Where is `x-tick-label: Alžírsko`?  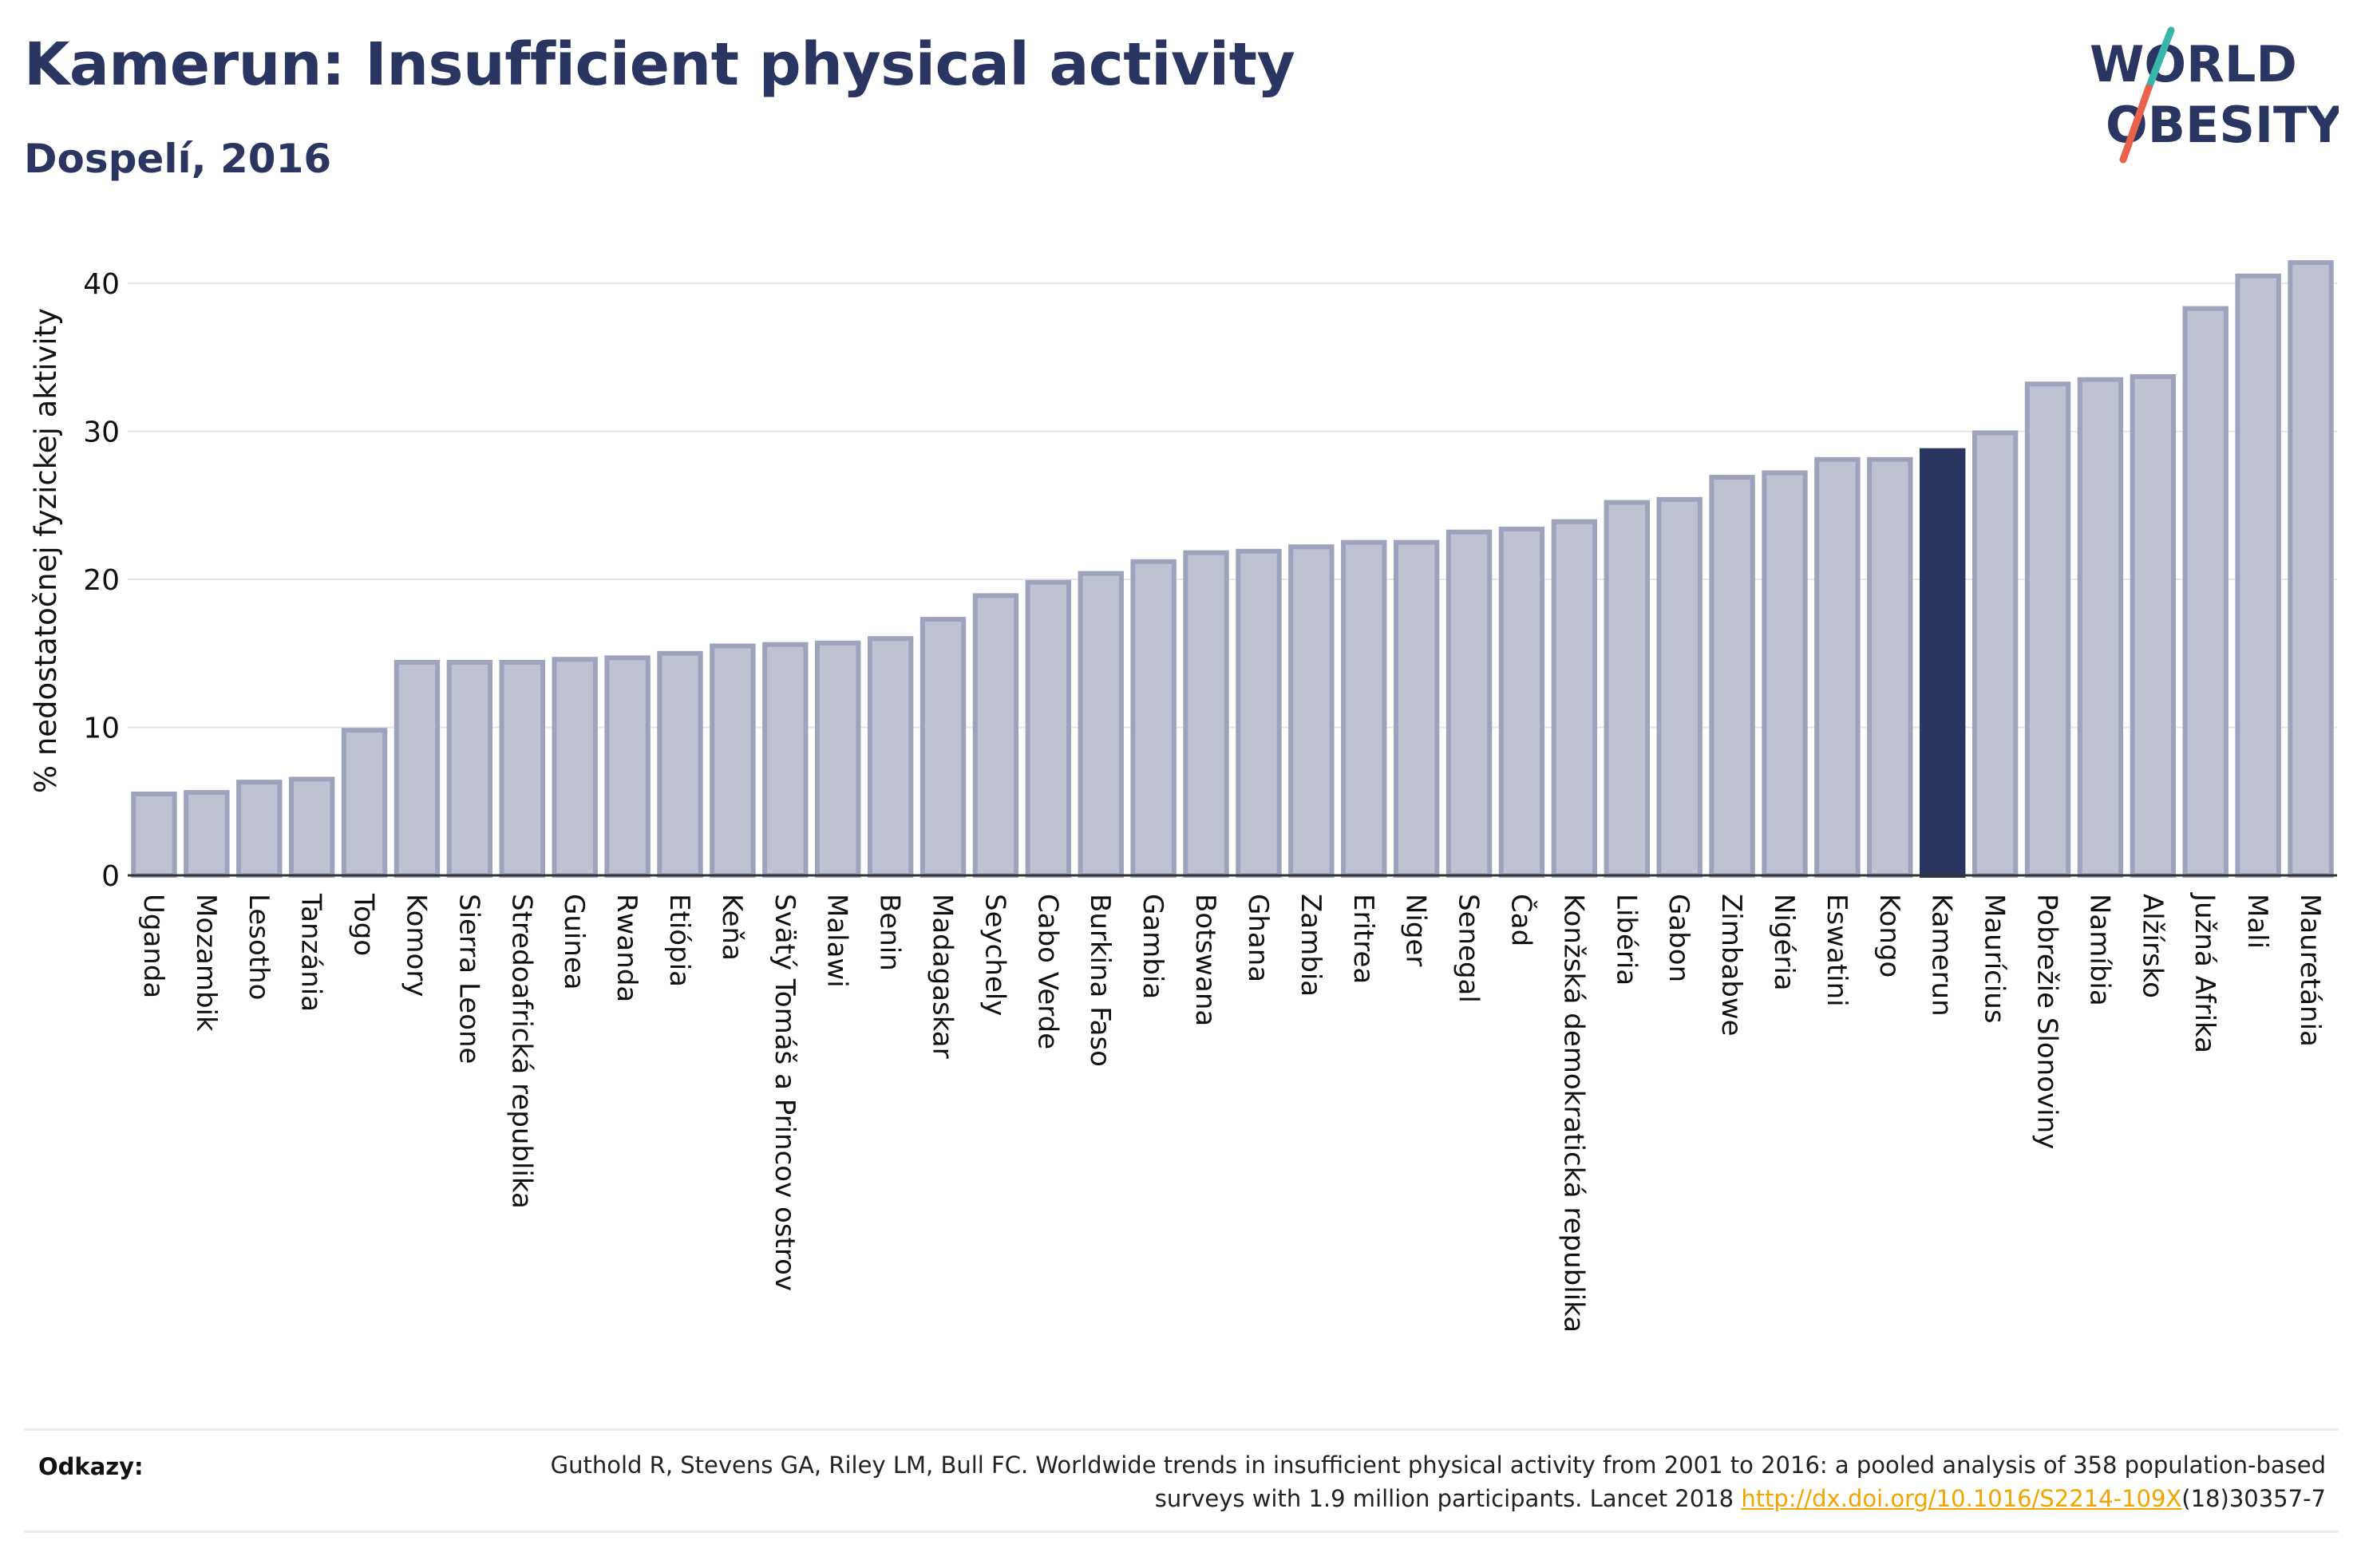 x-tick-label: Alžírsko is located at coordinates (2152, 946).